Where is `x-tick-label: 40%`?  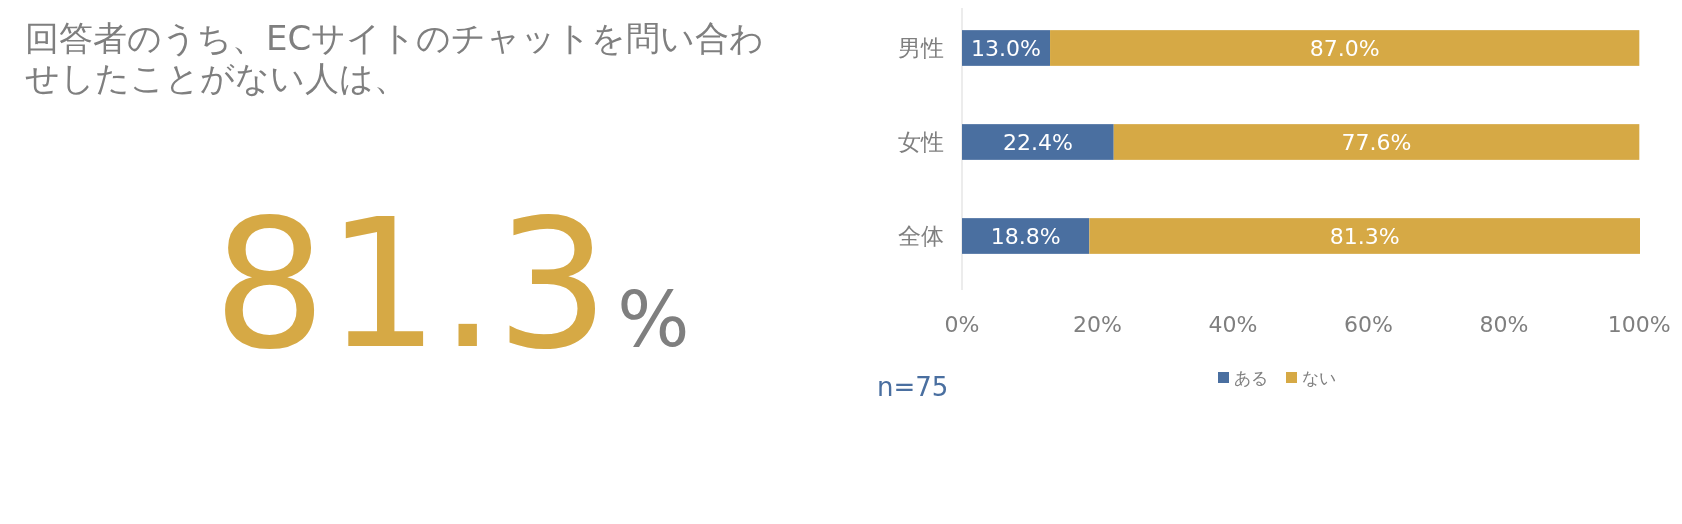 x-tick-label: 40% is located at coordinates (1233, 324).